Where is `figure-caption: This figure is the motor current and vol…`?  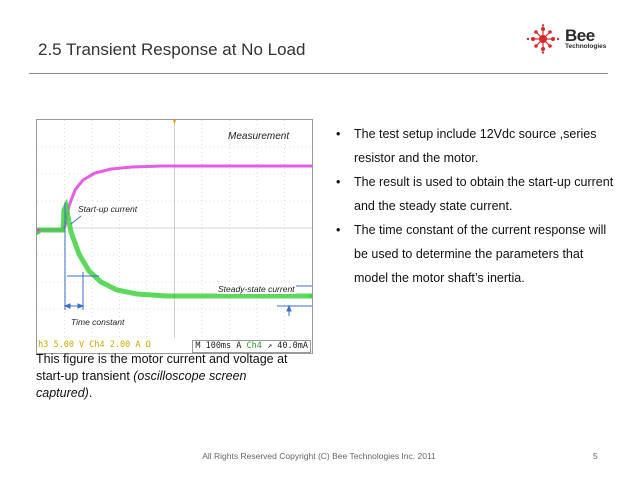
figure-caption: This figure is the motor current and vol… is located at coordinates (168, 376).